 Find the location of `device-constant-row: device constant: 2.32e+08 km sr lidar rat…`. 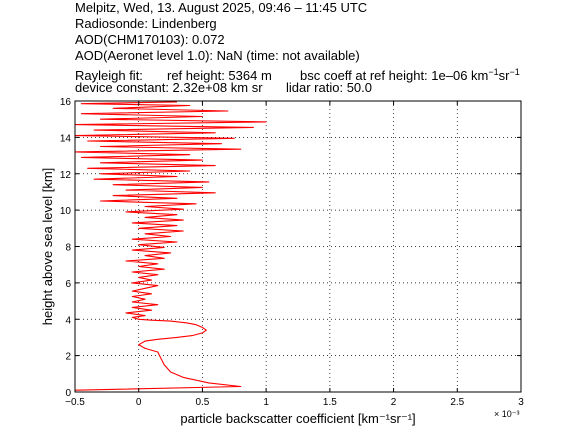

device-constant-row: device constant: 2.32e+08 km sr lidar rat… is located at coordinates (325, 88).